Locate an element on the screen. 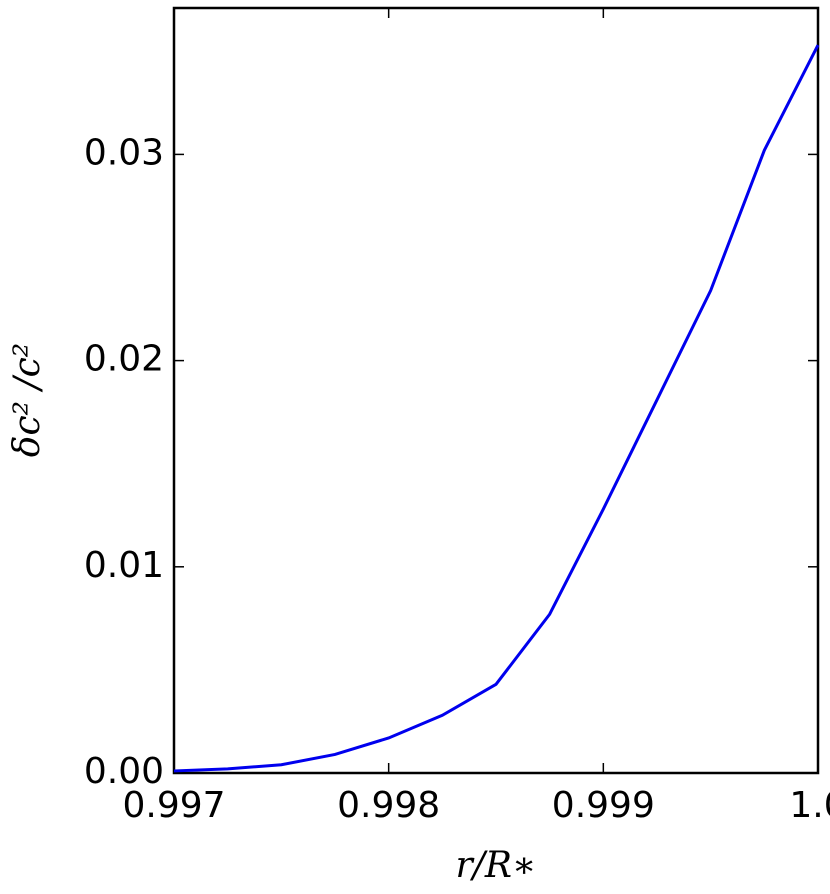 The width and height of the screenshot is (830, 894). x-tick-label: 0.997 is located at coordinates (173, 805).